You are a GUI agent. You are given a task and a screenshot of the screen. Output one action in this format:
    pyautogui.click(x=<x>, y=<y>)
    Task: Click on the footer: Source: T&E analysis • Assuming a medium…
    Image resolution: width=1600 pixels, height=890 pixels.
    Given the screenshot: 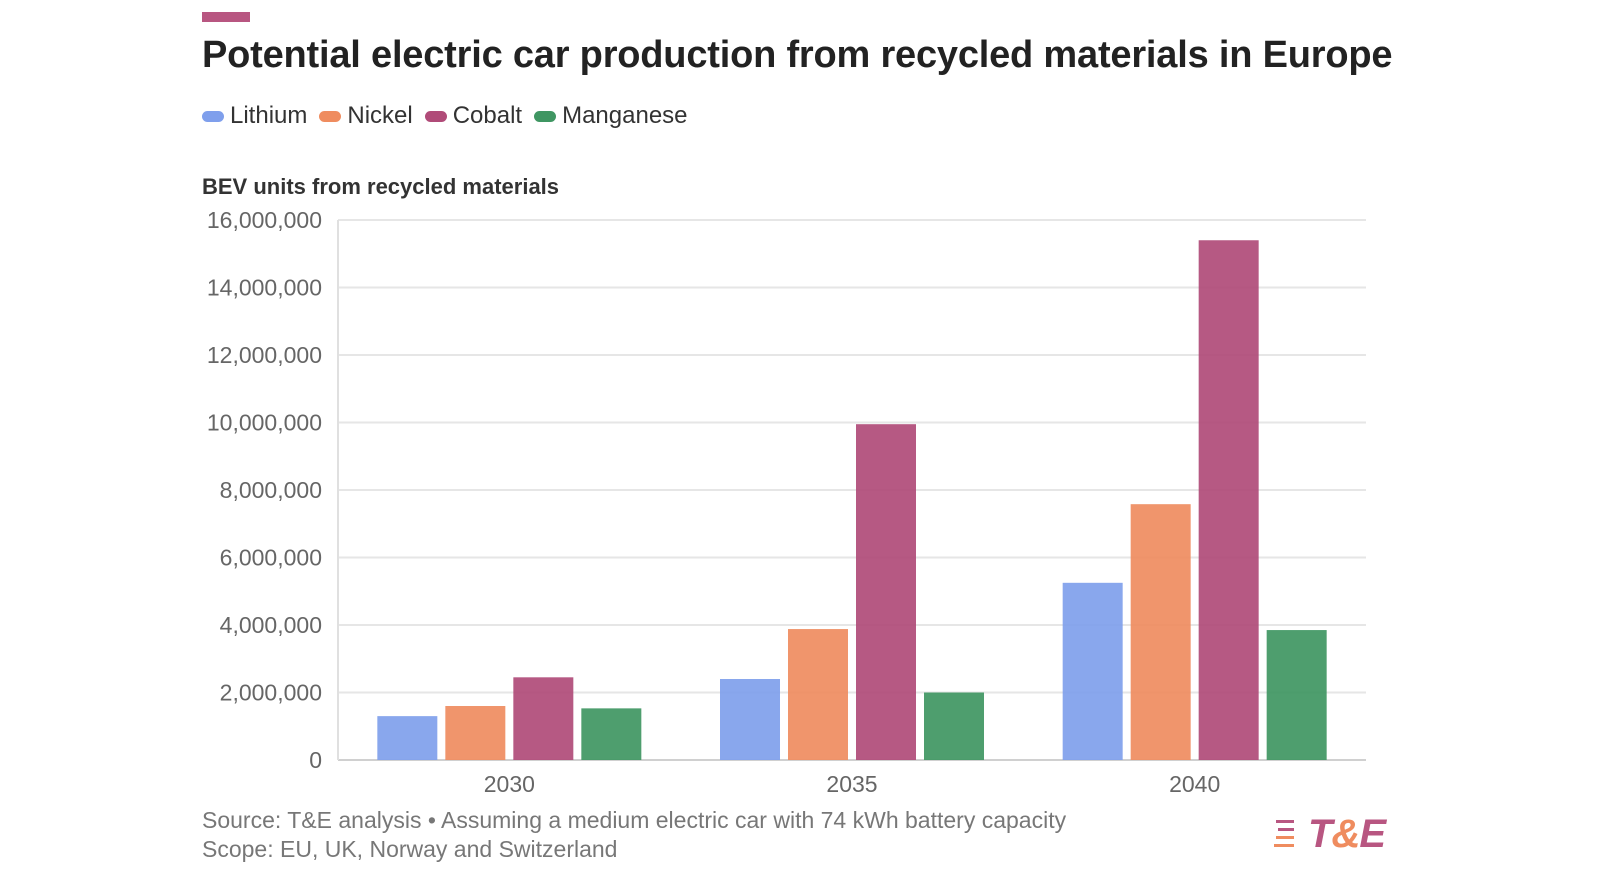 What is the action you would take?
    pyautogui.click(x=634, y=835)
    